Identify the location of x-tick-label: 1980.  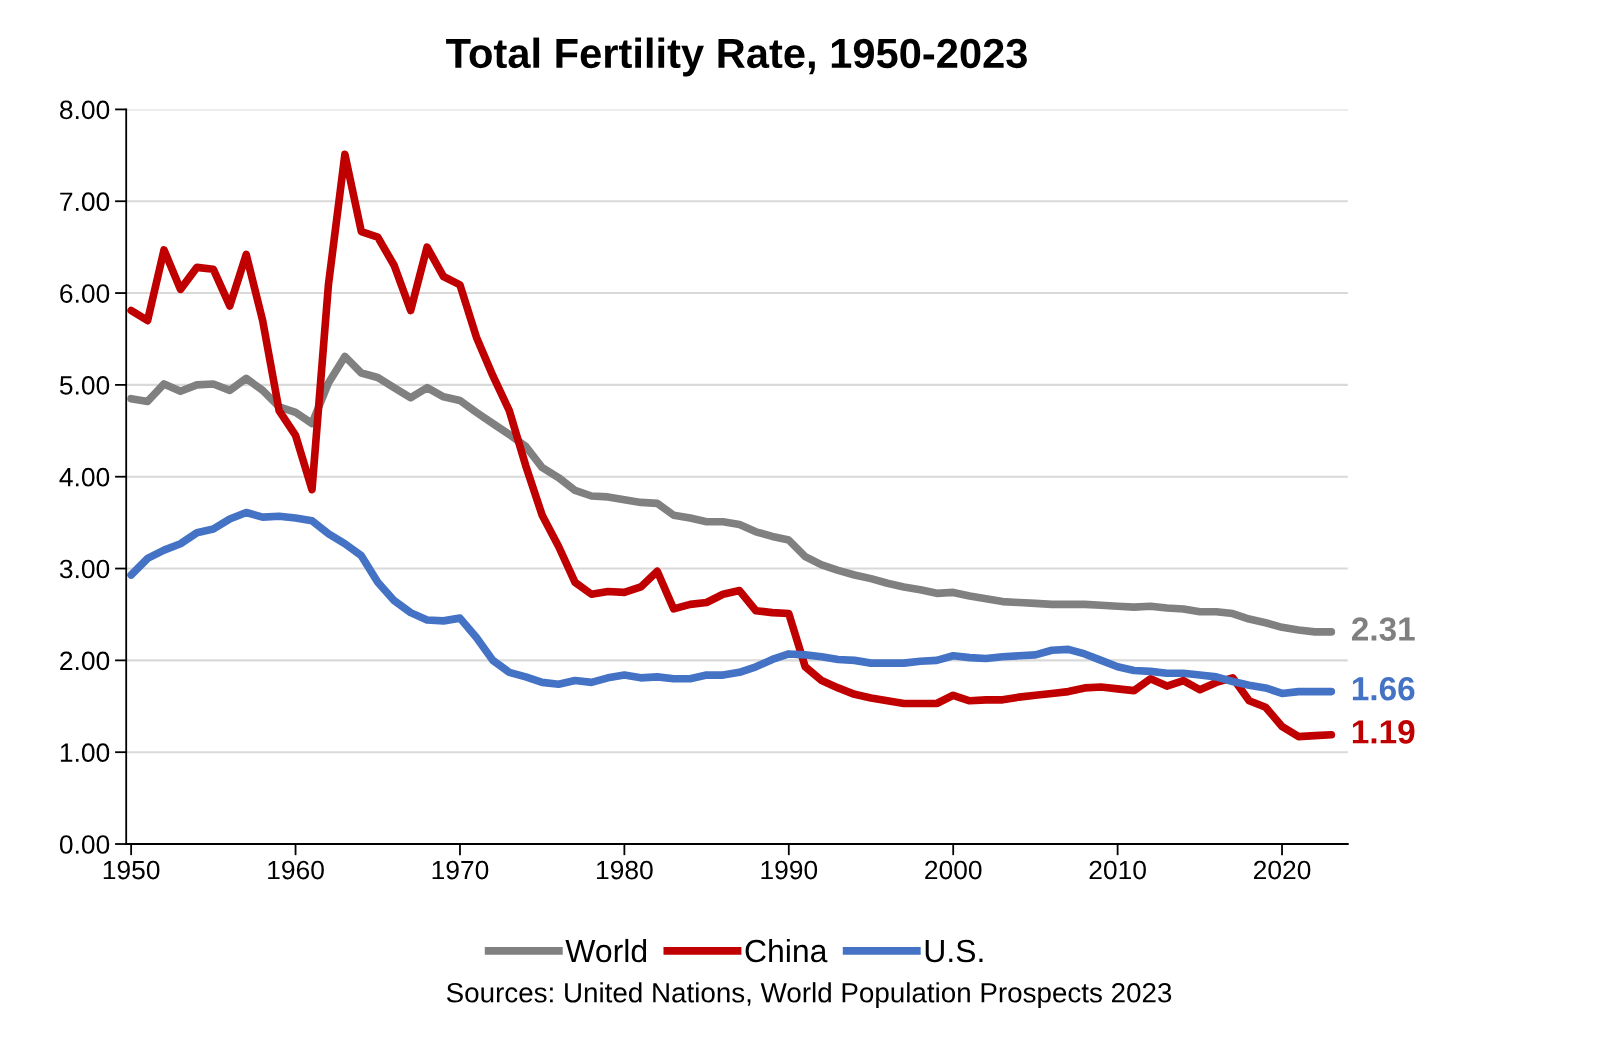
(625, 870).